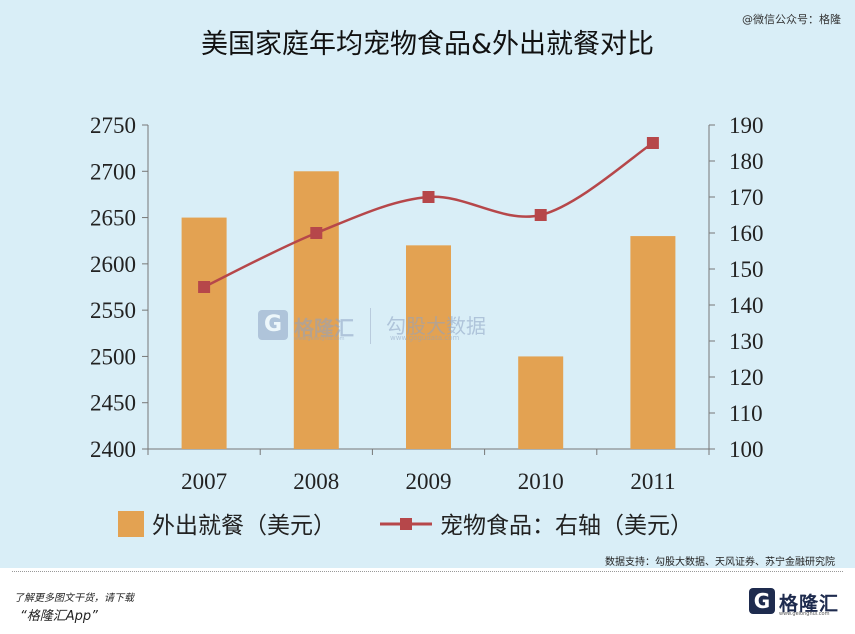 The image size is (855, 634). Describe the element at coordinates (541, 481) in the screenshot. I see `x-tick-label: 2010` at that location.